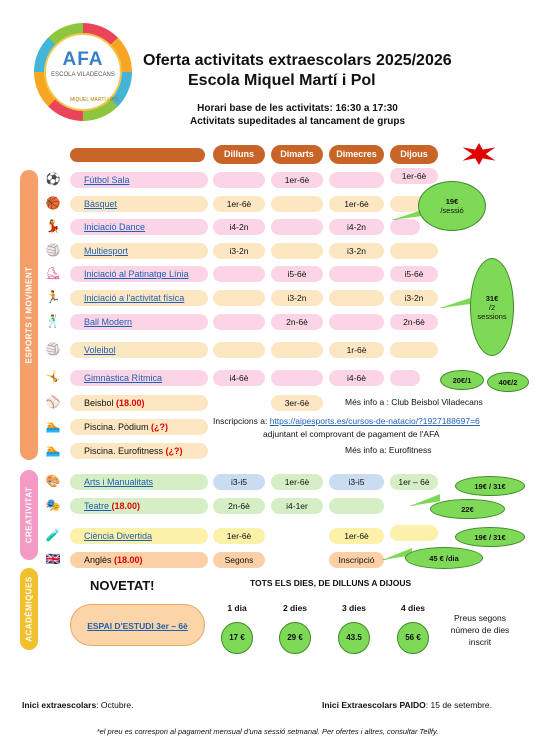 The height and width of the screenshot is (754, 535). I want to click on cell-ciencia-dilluns: 1er-6è, so click(239, 536).